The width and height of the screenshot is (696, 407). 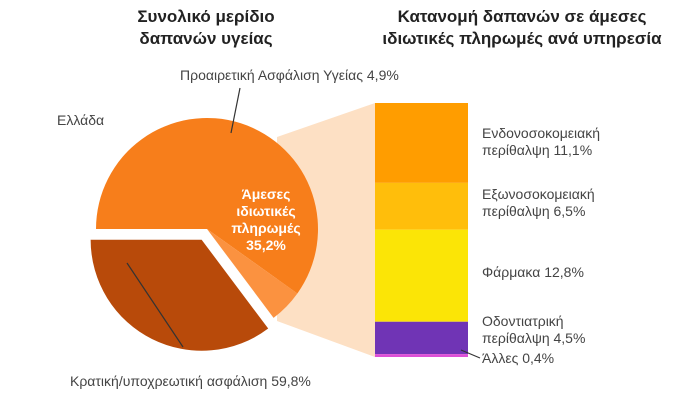 I want to click on bar-label-dental: Οδοντιατρική περίθαλψη 4,5%, so click(x=533, y=330).